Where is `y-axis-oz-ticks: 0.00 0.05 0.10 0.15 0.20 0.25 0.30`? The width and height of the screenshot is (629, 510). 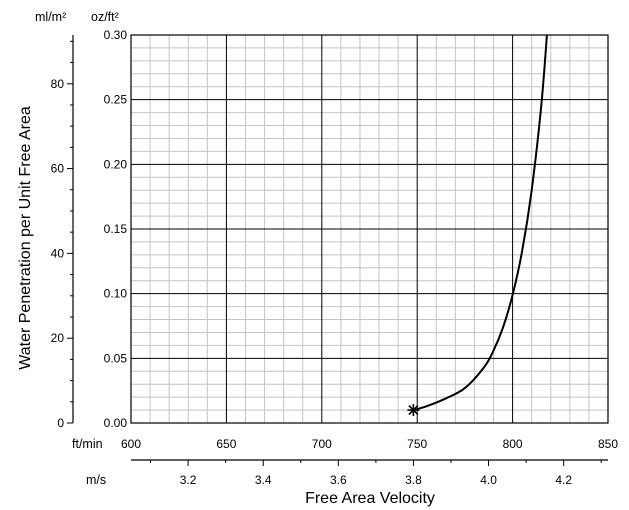
y-axis-oz-ticks: 0.00 0.05 0.10 0.15 0.20 0.25 0.30 is located at coordinates (116, 229).